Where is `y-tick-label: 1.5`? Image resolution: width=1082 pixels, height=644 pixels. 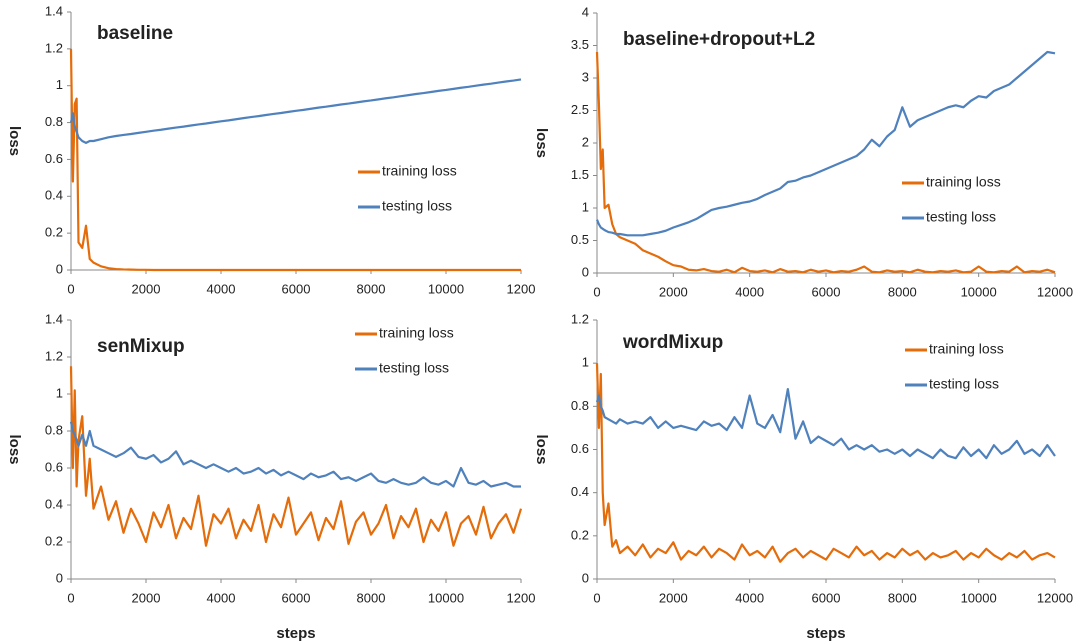
y-tick-label: 1.5 is located at coordinates (580, 174).